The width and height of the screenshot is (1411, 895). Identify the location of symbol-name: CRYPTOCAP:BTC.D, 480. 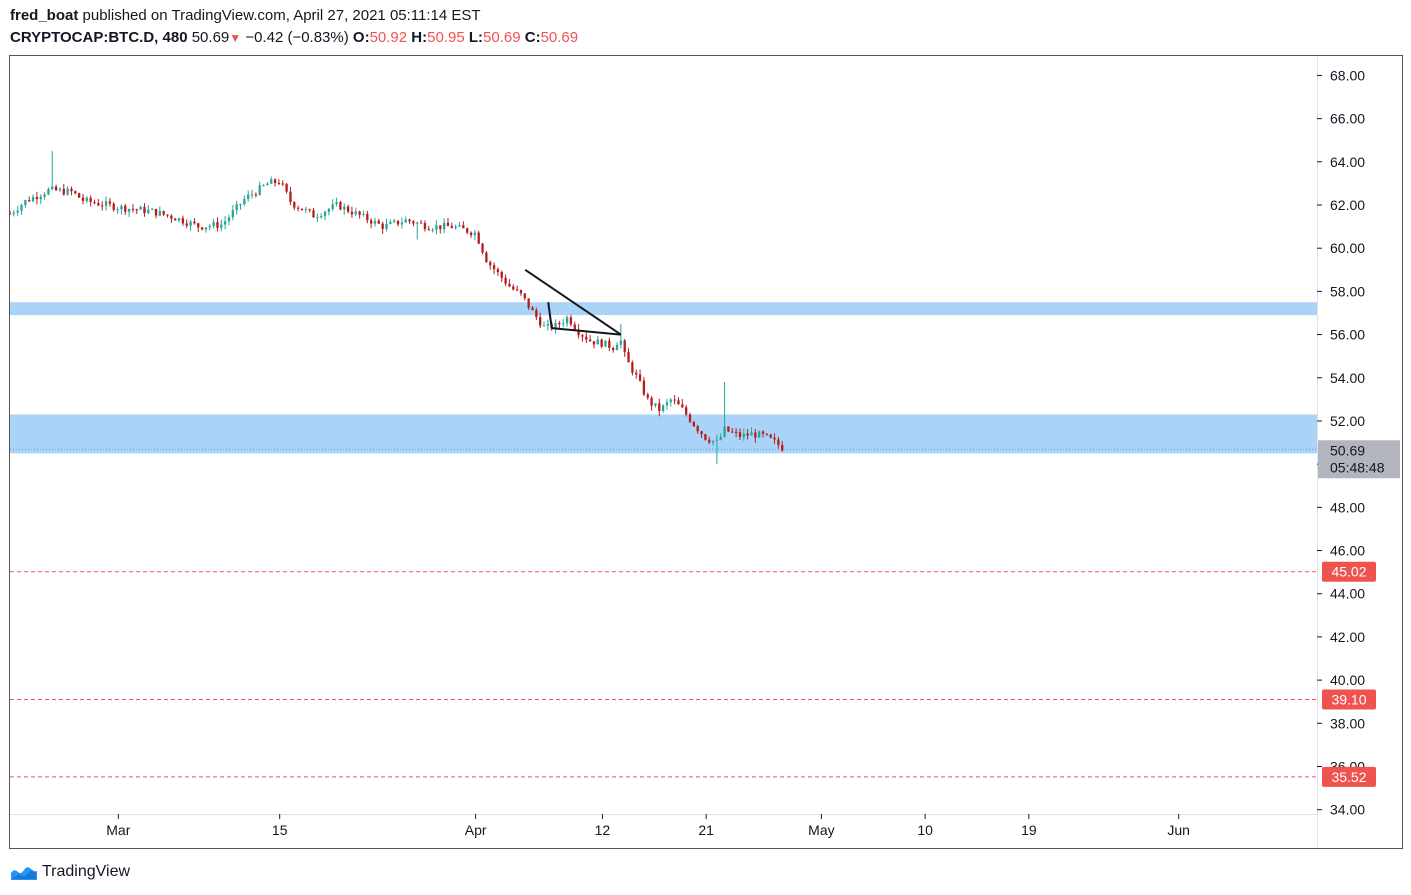
(99, 37).